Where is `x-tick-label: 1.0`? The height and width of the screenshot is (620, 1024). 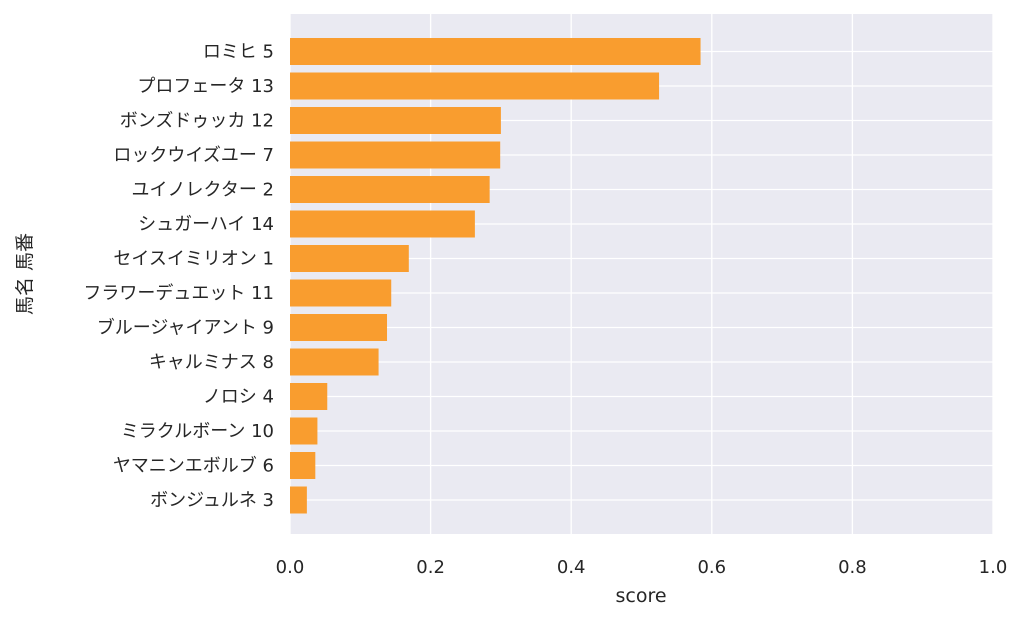 x-tick-label: 1.0 is located at coordinates (993, 567).